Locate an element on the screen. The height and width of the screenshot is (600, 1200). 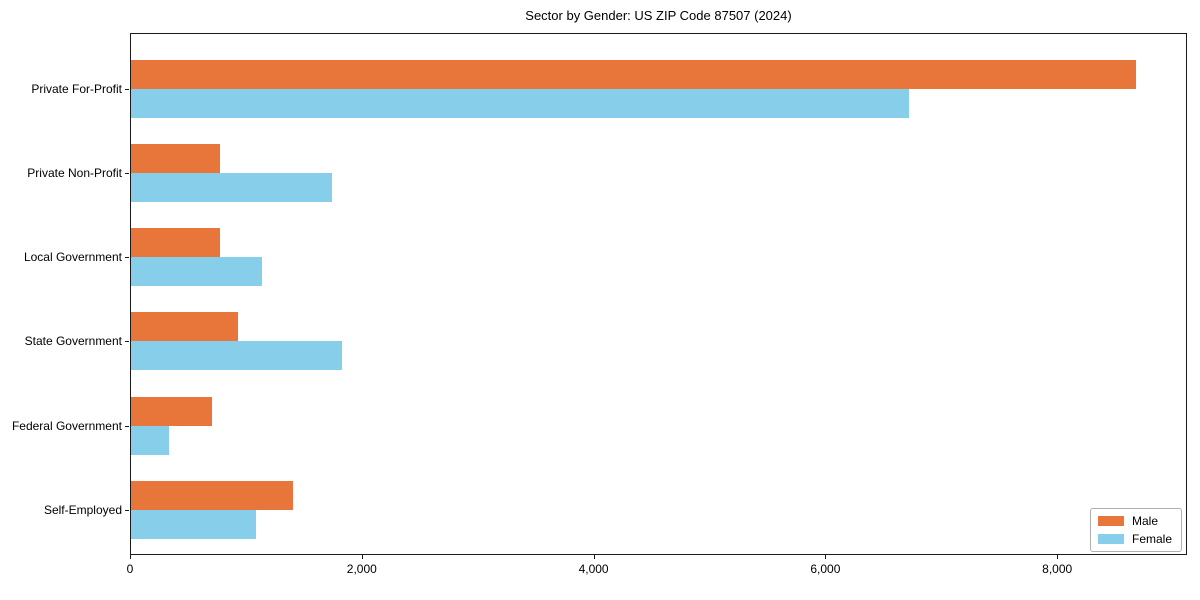
y-tick-private-for-profit is located at coordinates (127, 89).